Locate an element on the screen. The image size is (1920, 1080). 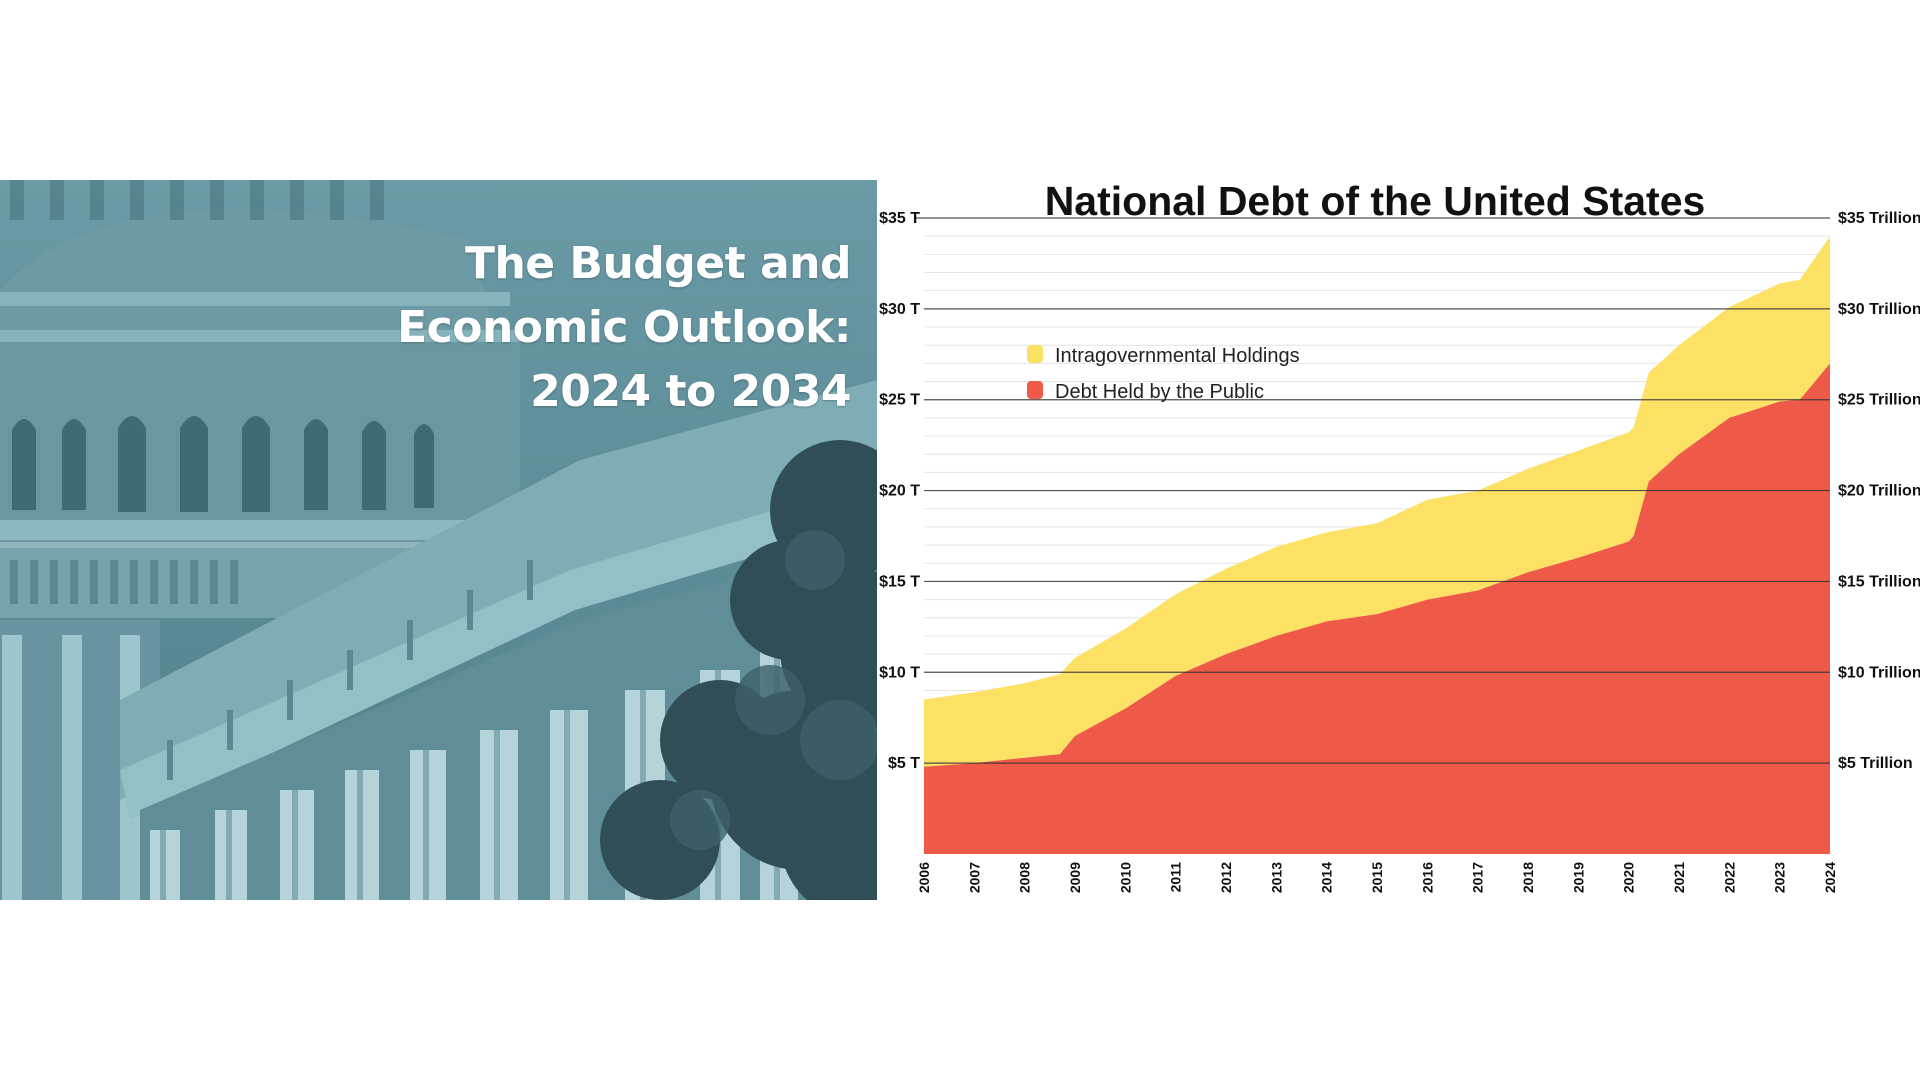
x-tick-label: 2013 is located at coordinates (1276, 877).